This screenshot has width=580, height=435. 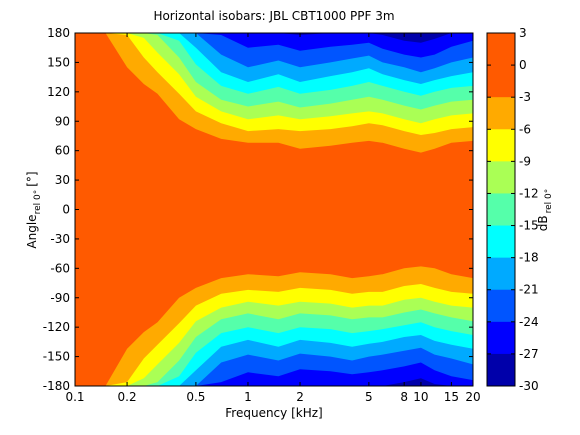 What do you see at coordinates (195, 397) in the screenshot?
I see `x-tick-label: 0.5` at bounding box center [195, 397].